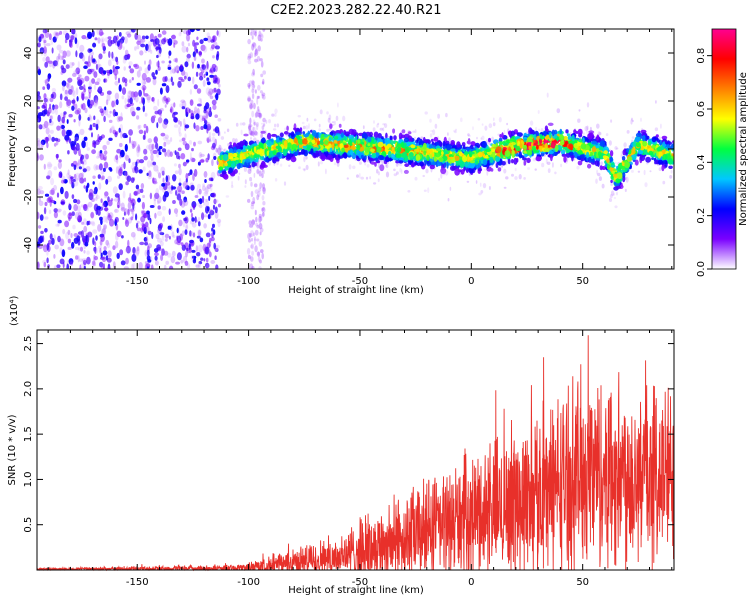 The image size is (750, 600). Describe the element at coordinates (512, 175) in the screenshot. I see `spectrogram-noise-mark-1959` at that location.